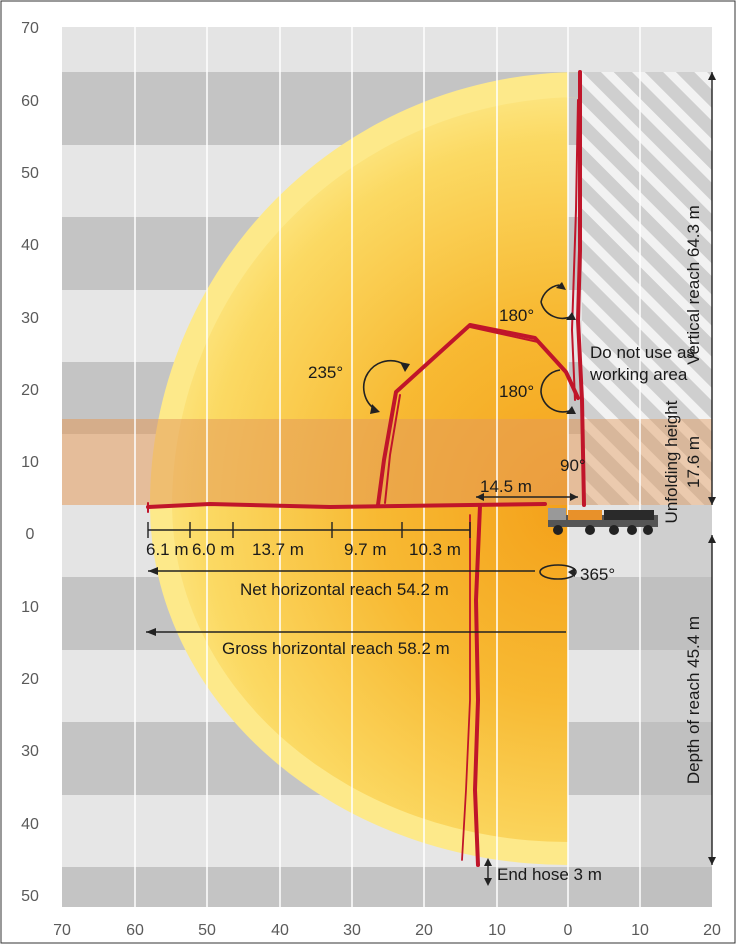 Image resolution: width=736 pixels, height=944 pixels. I want to click on segment-label: 9.7 m, so click(365, 549).